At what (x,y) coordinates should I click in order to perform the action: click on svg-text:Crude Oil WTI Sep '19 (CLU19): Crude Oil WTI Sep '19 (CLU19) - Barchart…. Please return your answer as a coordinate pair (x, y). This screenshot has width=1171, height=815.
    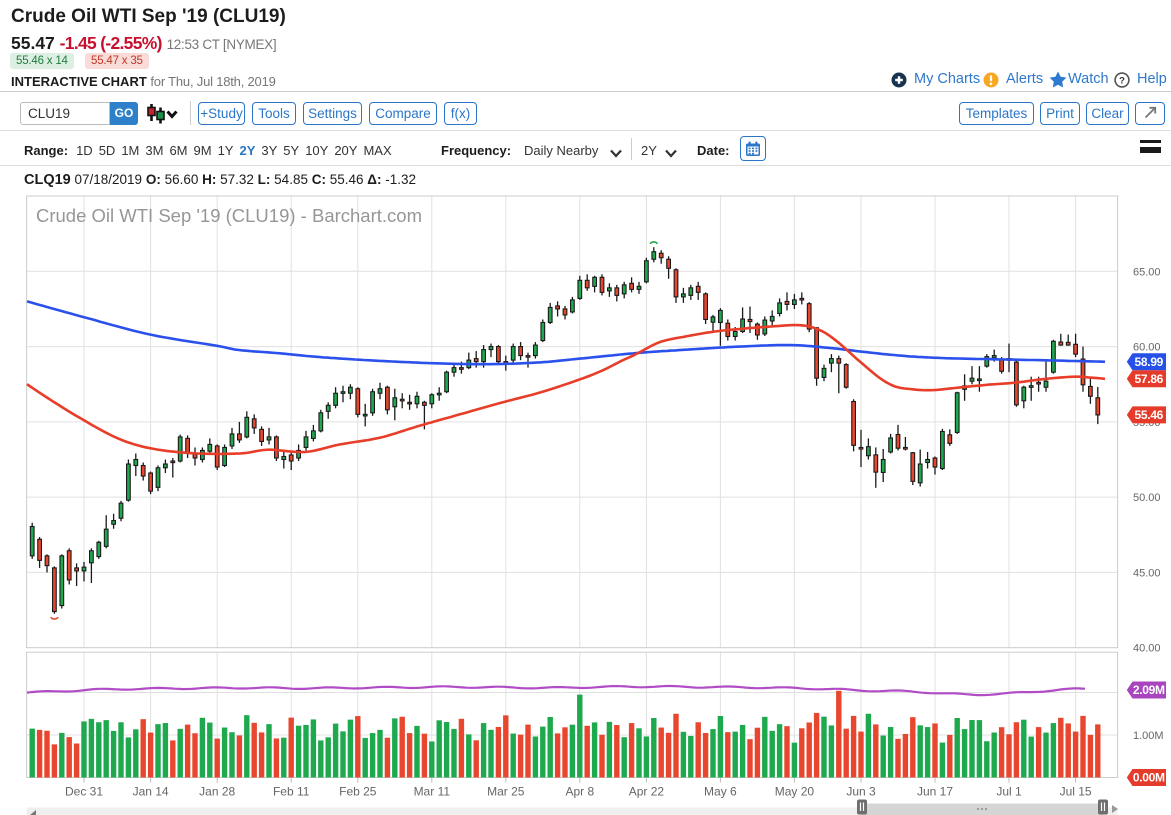
    Looking at the image, I should click on (229, 215).